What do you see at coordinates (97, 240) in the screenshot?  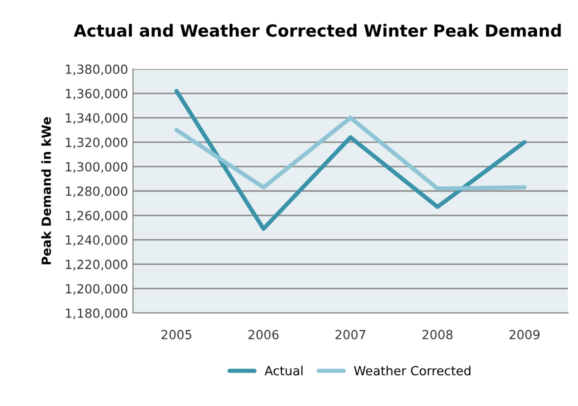 I see `y-tick-label: 1,240,000` at bounding box center [97, 240].